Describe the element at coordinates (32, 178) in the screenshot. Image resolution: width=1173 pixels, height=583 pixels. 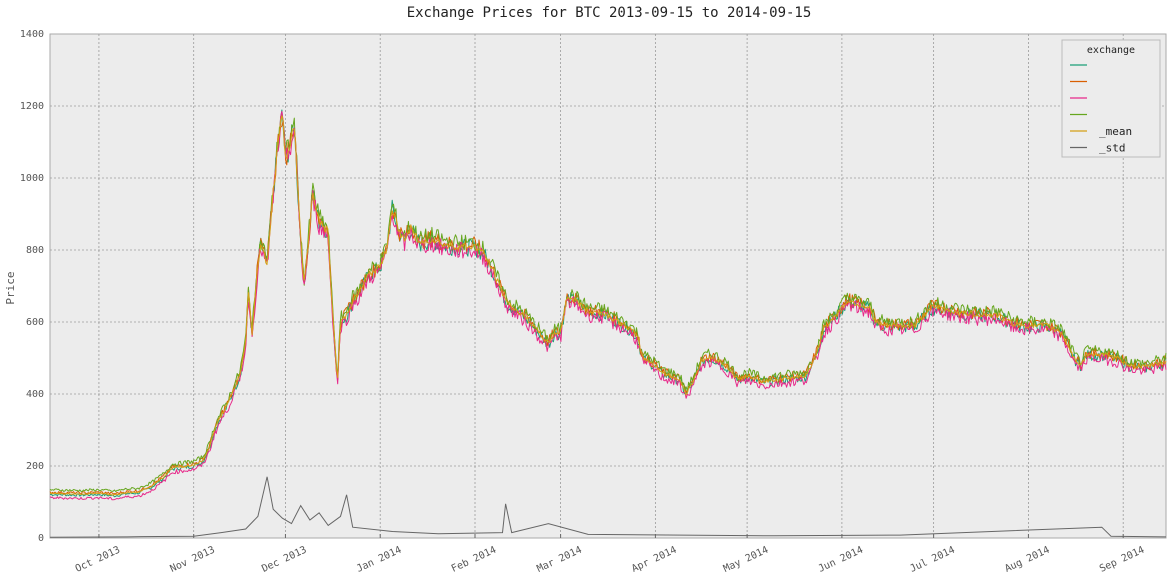
I see `y-tick-label: 1000` at that location.